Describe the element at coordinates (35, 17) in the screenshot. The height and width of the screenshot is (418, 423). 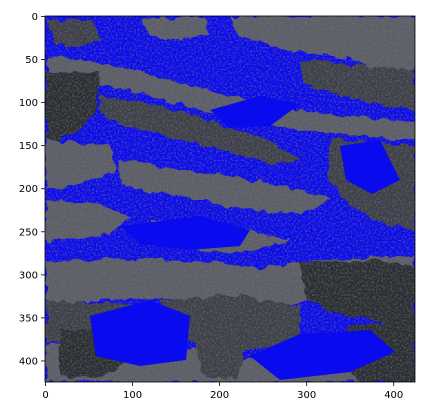
I see `y-tick-label: 0` at that location.